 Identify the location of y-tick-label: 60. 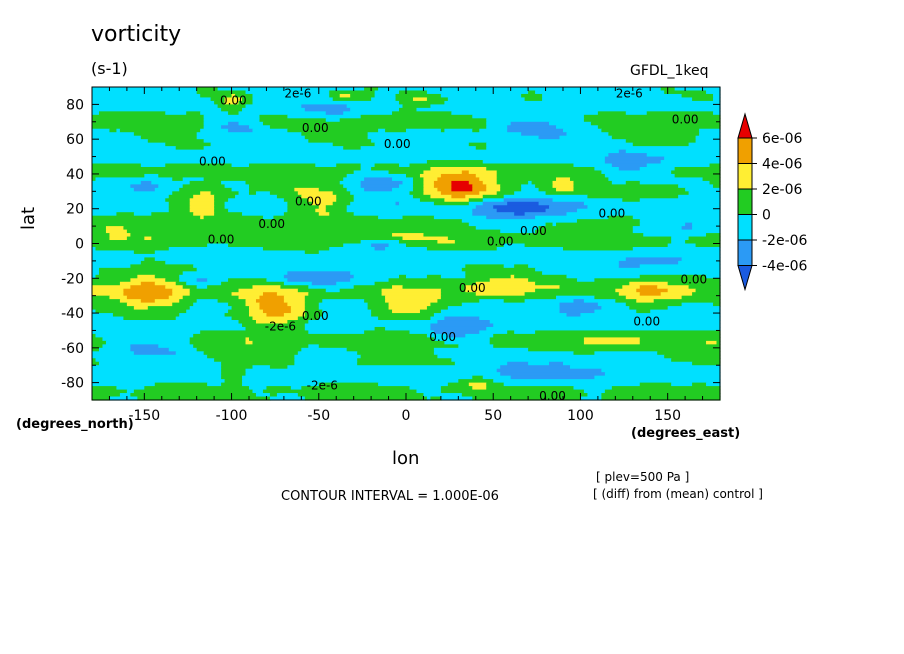
(75, 140).